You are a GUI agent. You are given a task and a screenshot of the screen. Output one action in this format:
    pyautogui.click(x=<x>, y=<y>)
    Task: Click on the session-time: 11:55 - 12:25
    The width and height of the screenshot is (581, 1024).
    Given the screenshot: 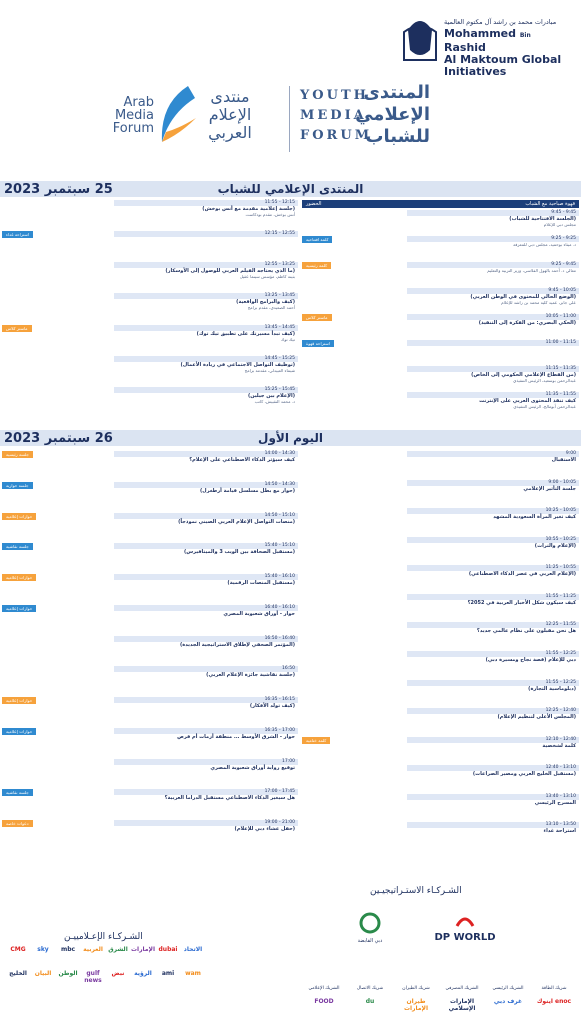 What is the action you would take?
    pyautogui.click(x=493, y=625)
    